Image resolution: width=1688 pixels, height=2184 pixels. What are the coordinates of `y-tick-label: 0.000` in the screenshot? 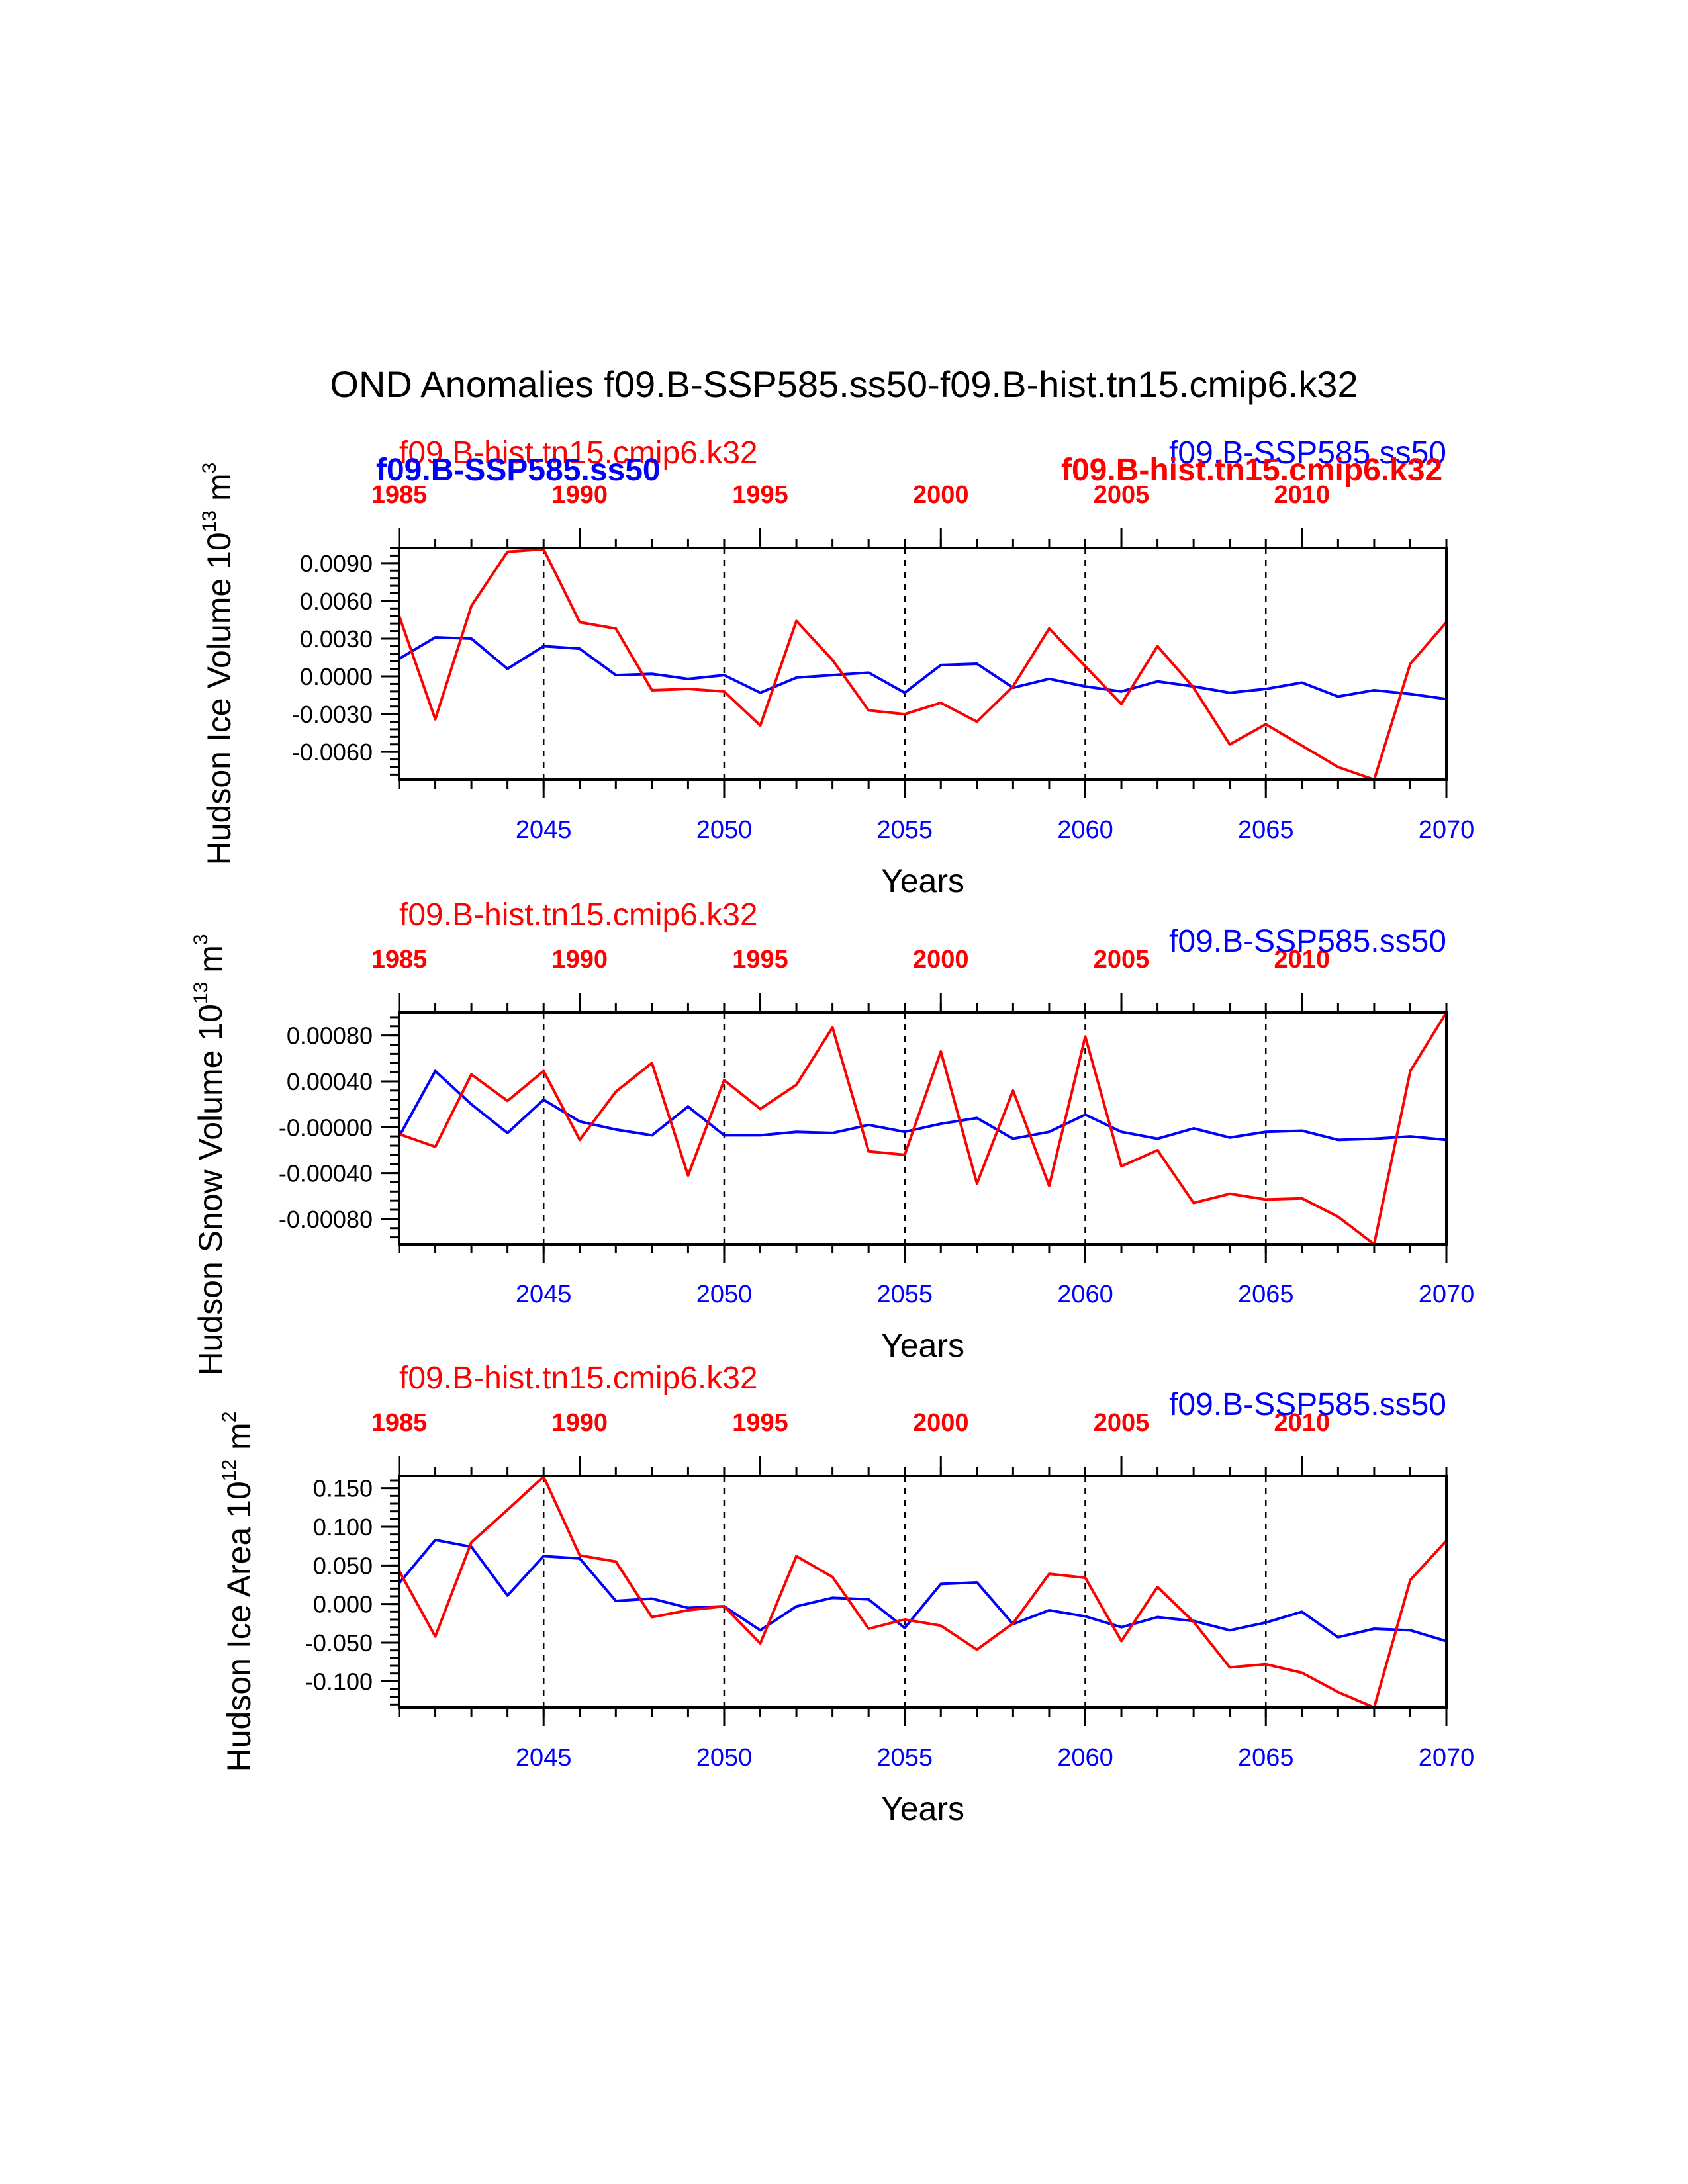 It's located at (343, 1604).